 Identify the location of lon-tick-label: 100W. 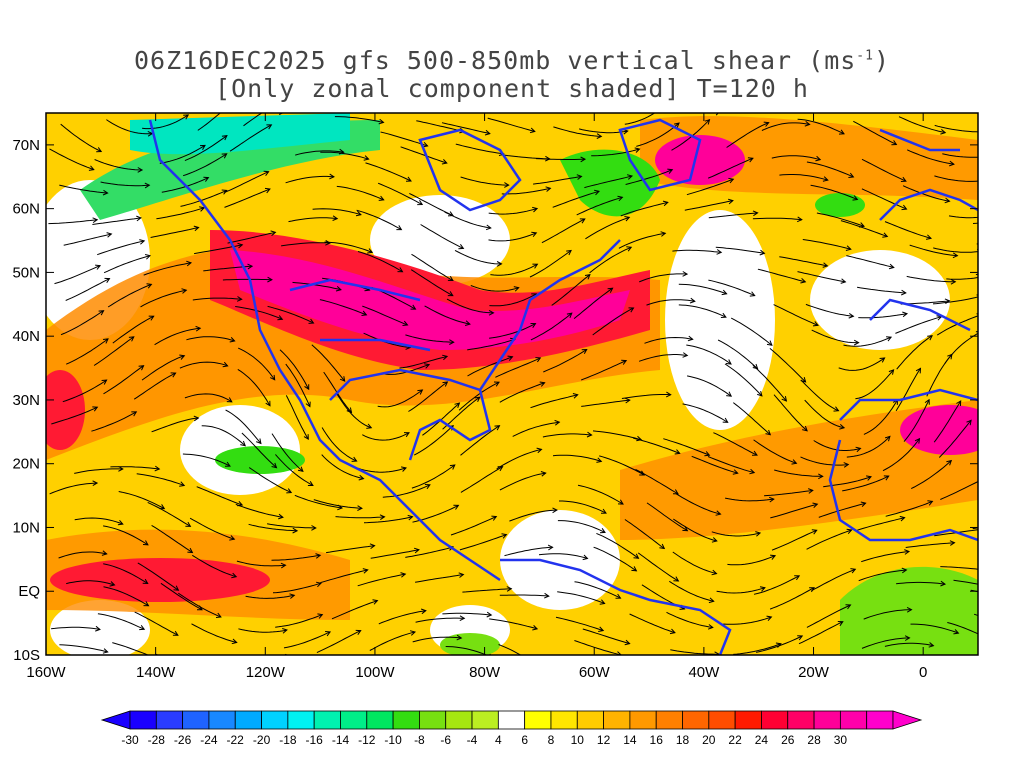
(375, 672).